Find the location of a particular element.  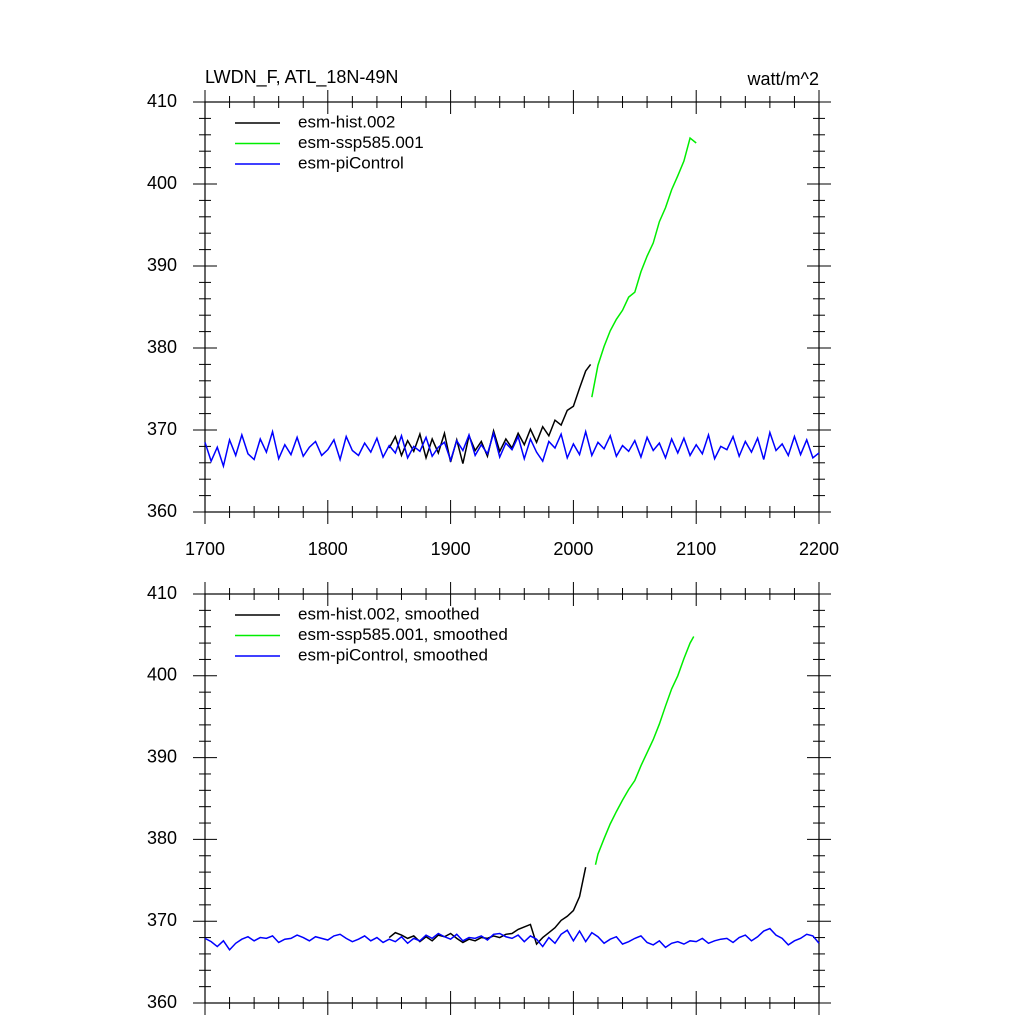

legend-label: esm-piControl, smoothed is located at coordinates (393, 654).